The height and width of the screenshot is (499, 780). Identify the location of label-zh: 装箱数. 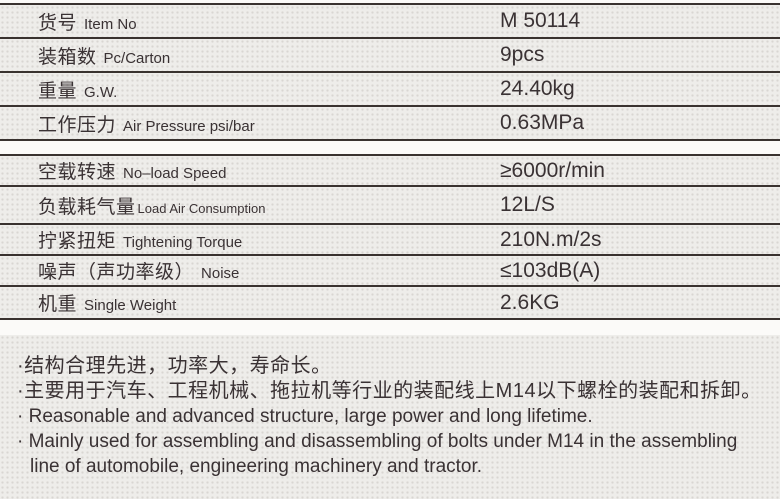
(67, 57).